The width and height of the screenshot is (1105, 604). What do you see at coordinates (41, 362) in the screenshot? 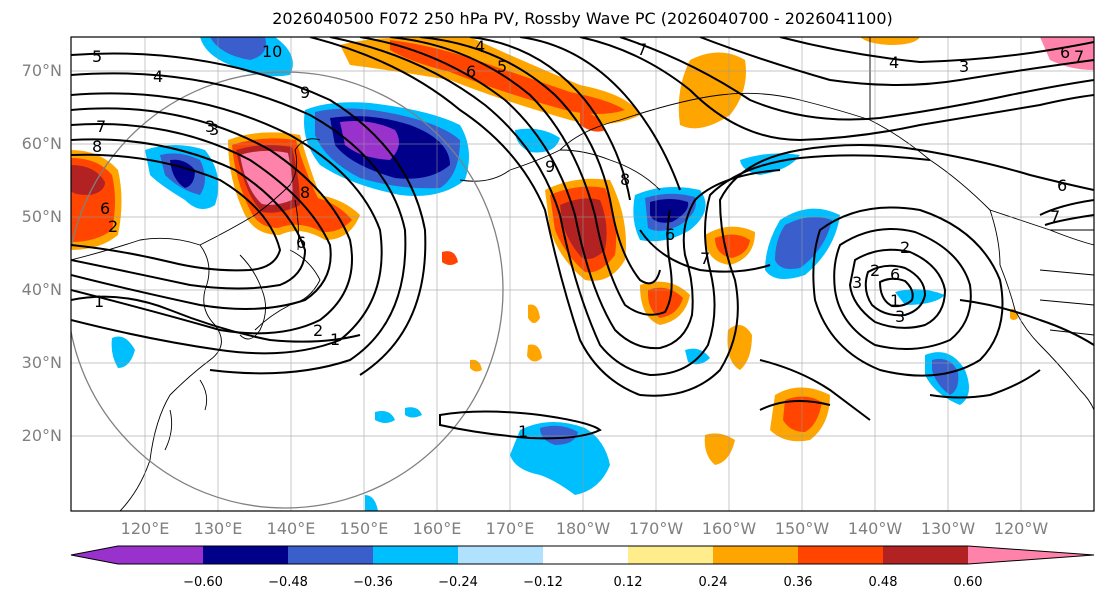
I see `lat-label-30n: 30°N` at bounding box center [41, 362].